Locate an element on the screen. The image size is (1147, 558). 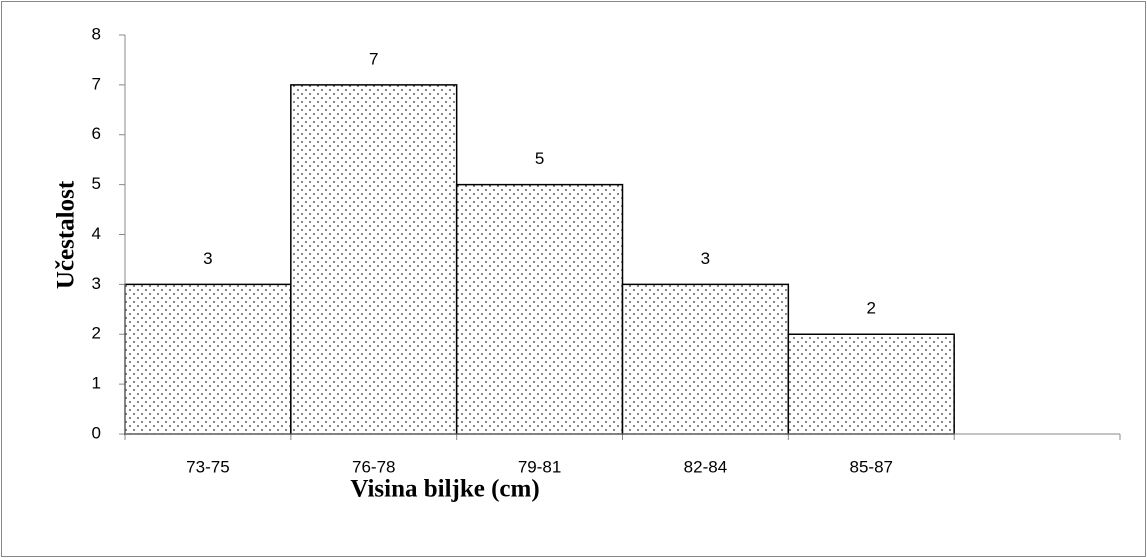
y-tick-label: 0 is located at coordinates (96, 432).